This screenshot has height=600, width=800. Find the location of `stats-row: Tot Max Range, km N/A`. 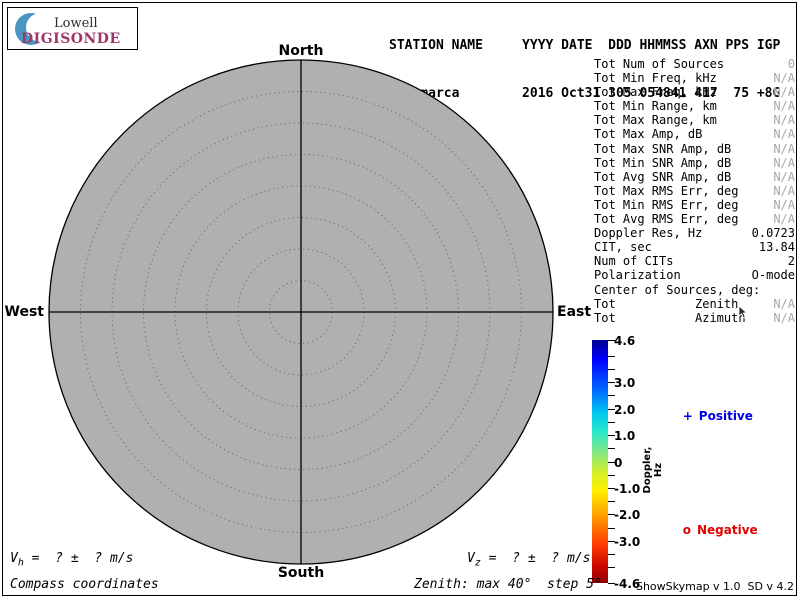

stats-row: Tot Max Range, km N/A is located at coordinates (694, 120).